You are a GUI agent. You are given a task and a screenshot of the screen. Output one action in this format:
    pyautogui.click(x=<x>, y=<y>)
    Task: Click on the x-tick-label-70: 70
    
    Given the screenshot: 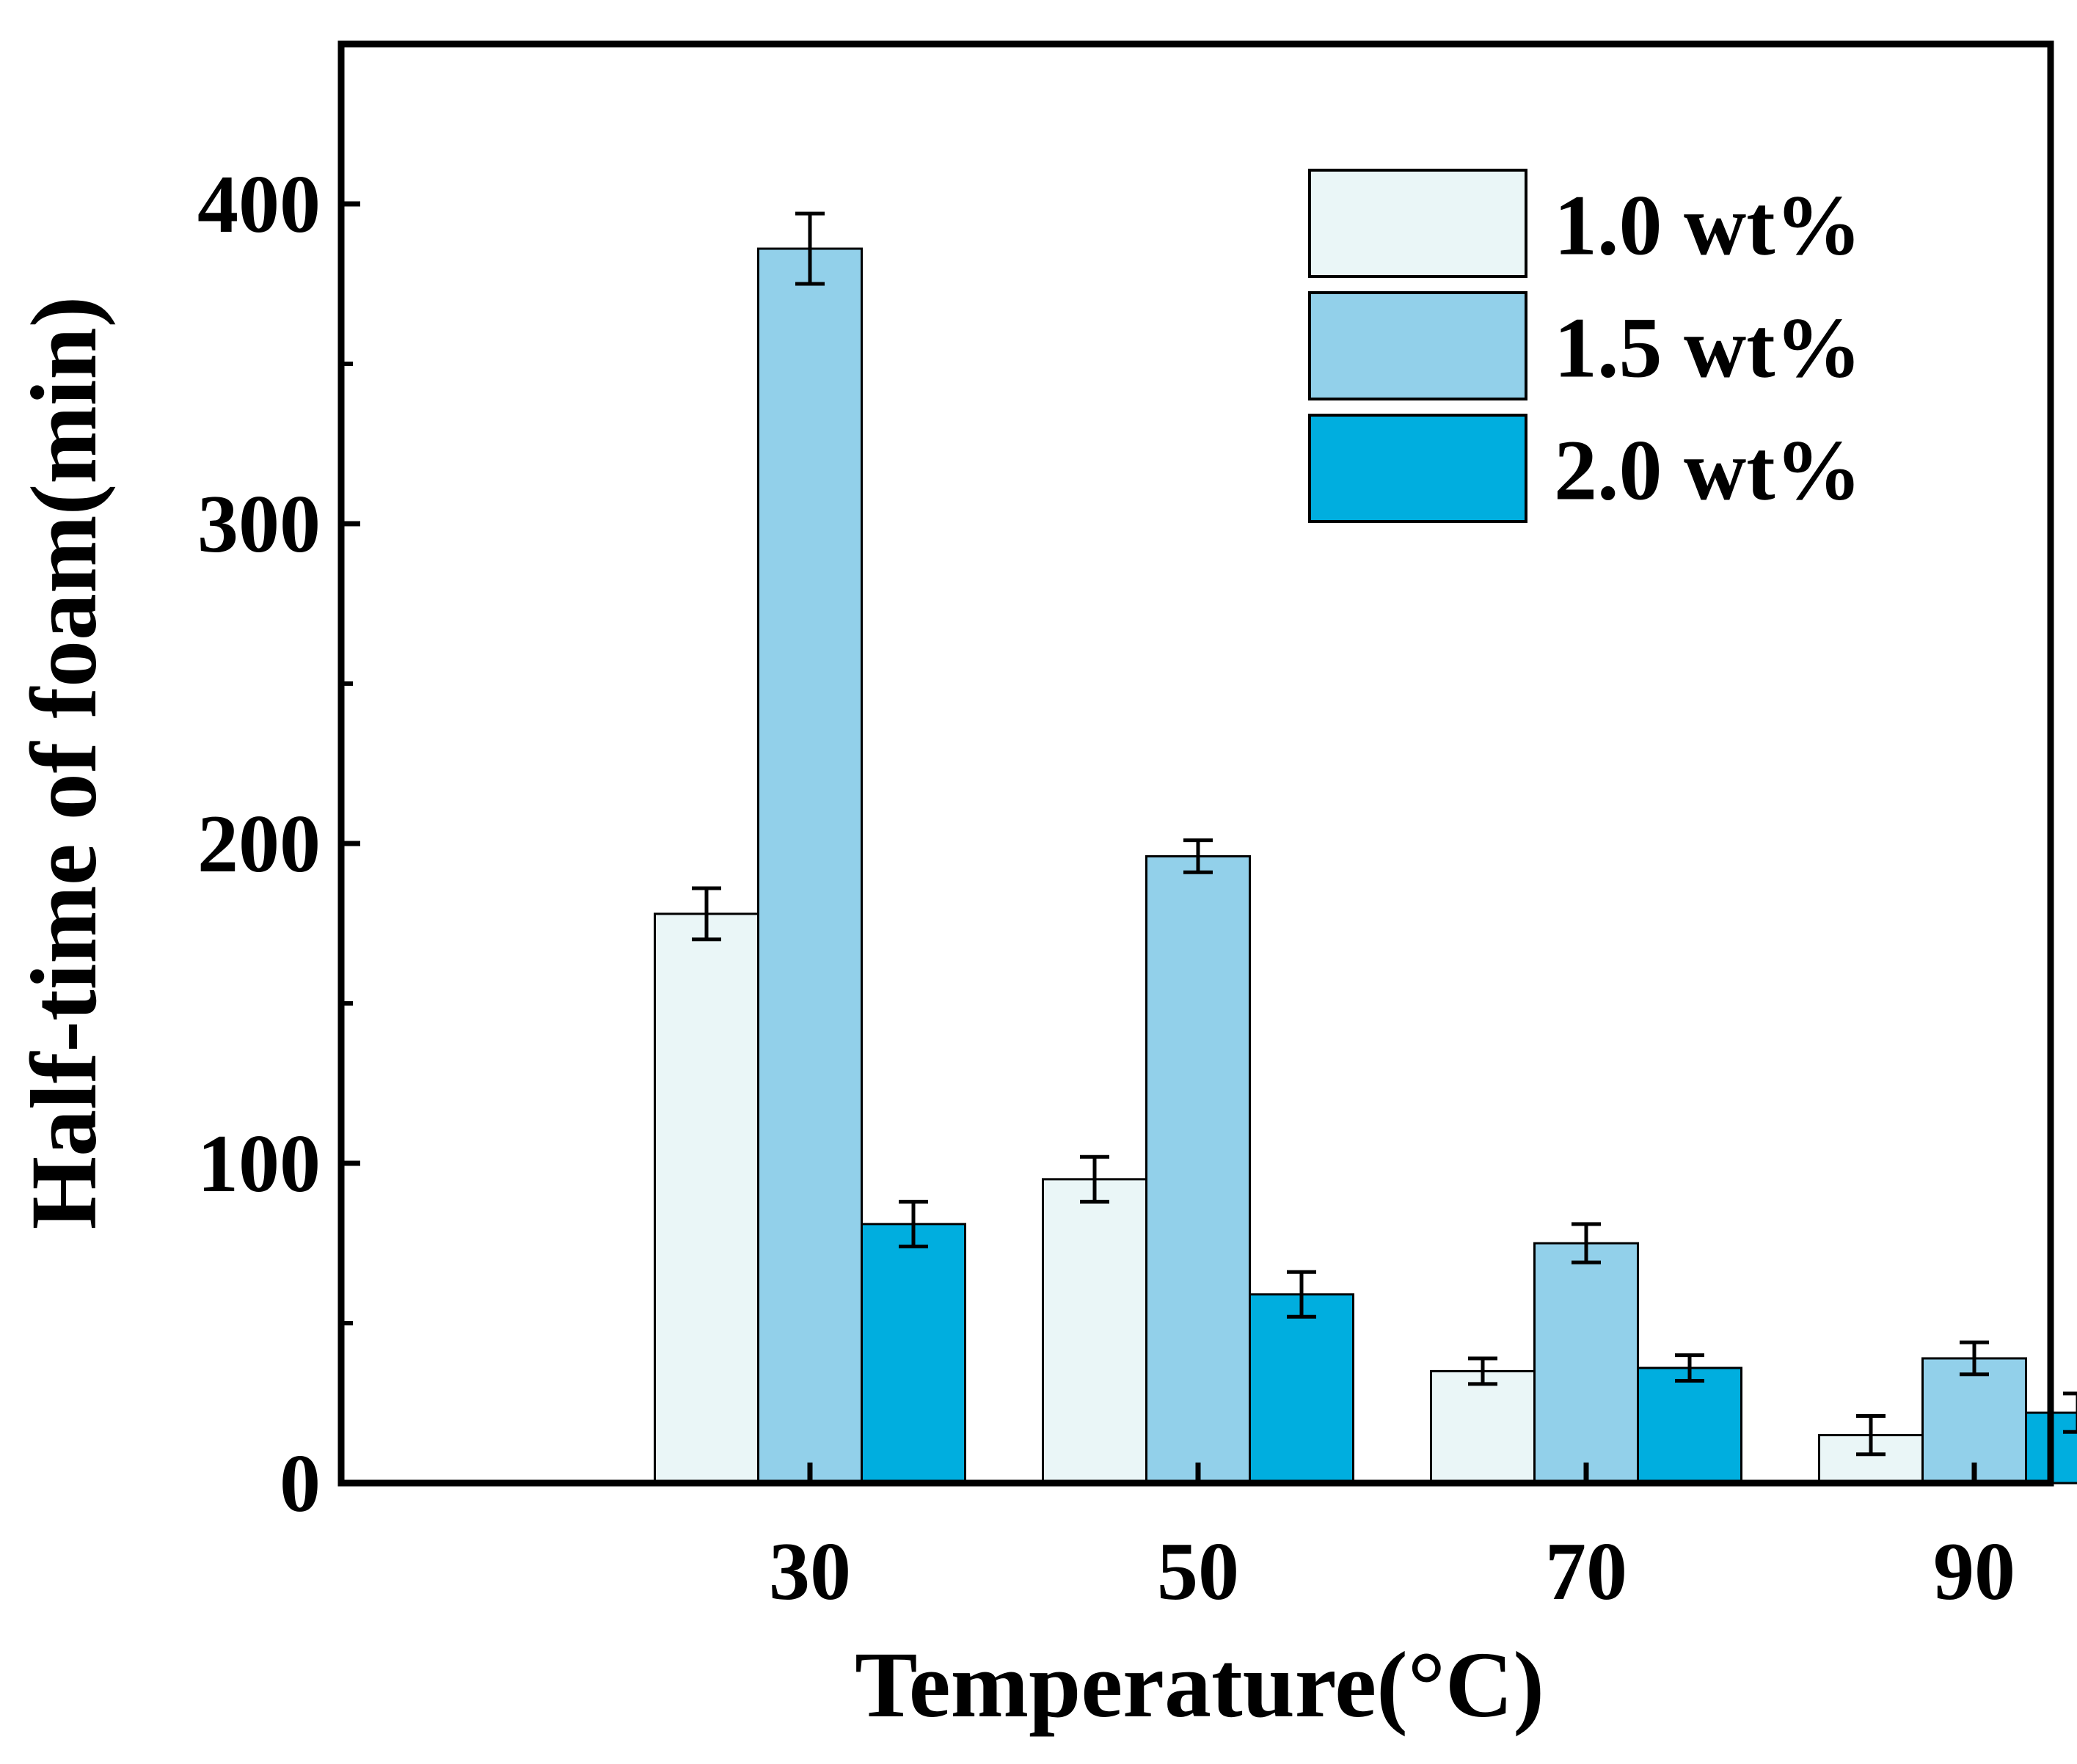 What is the action you would take?
    pyautogui.click(x=1586, y=1572)
    